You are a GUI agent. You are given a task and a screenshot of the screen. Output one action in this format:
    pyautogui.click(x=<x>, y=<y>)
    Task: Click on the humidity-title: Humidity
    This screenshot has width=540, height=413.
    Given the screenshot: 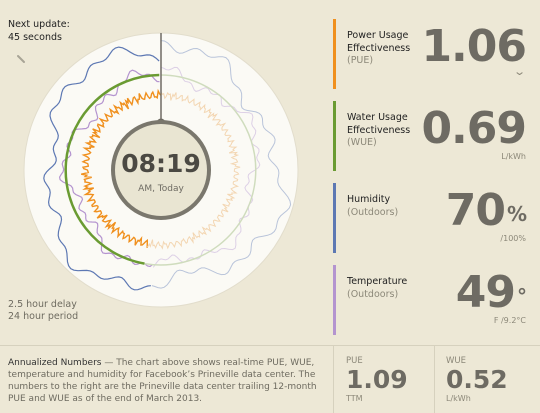 What is the action you would take?
    pyautogui.click(x=369, y=199)
    